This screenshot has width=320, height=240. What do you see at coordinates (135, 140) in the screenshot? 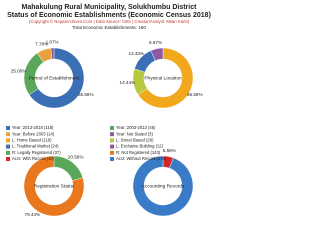
I see `legend-label: L: Street Based (26)` at bounding box center [135, 140].